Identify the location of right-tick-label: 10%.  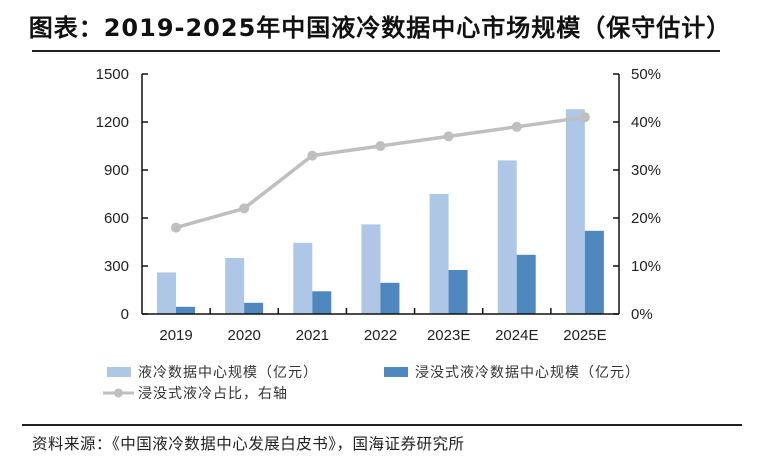
(646, 266).